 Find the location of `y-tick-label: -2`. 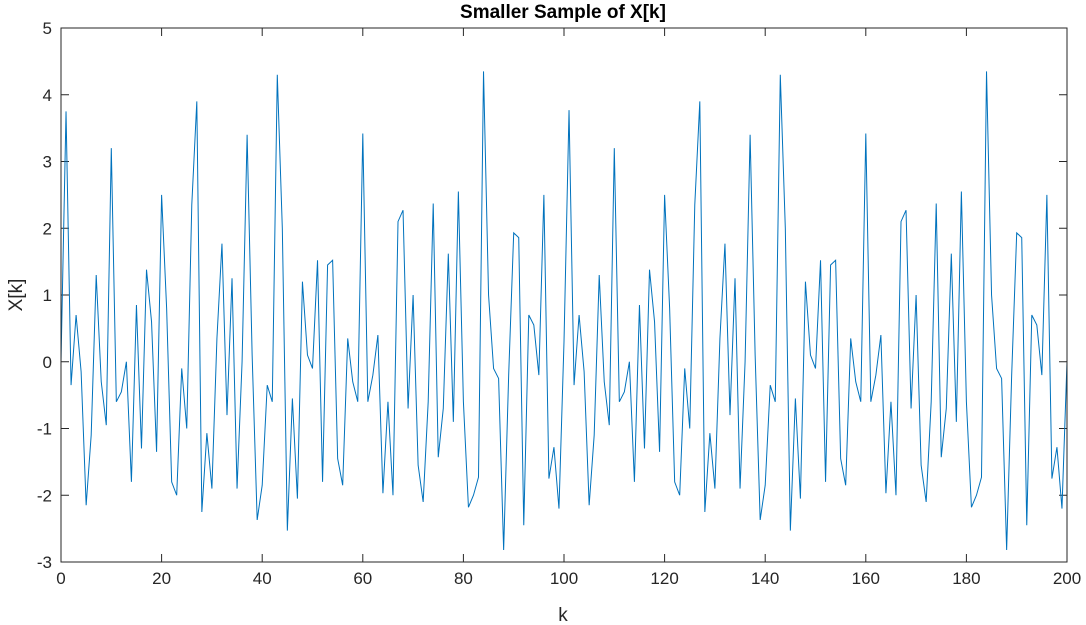

y-tick-label: -2 is located at coordinates (44, 495).